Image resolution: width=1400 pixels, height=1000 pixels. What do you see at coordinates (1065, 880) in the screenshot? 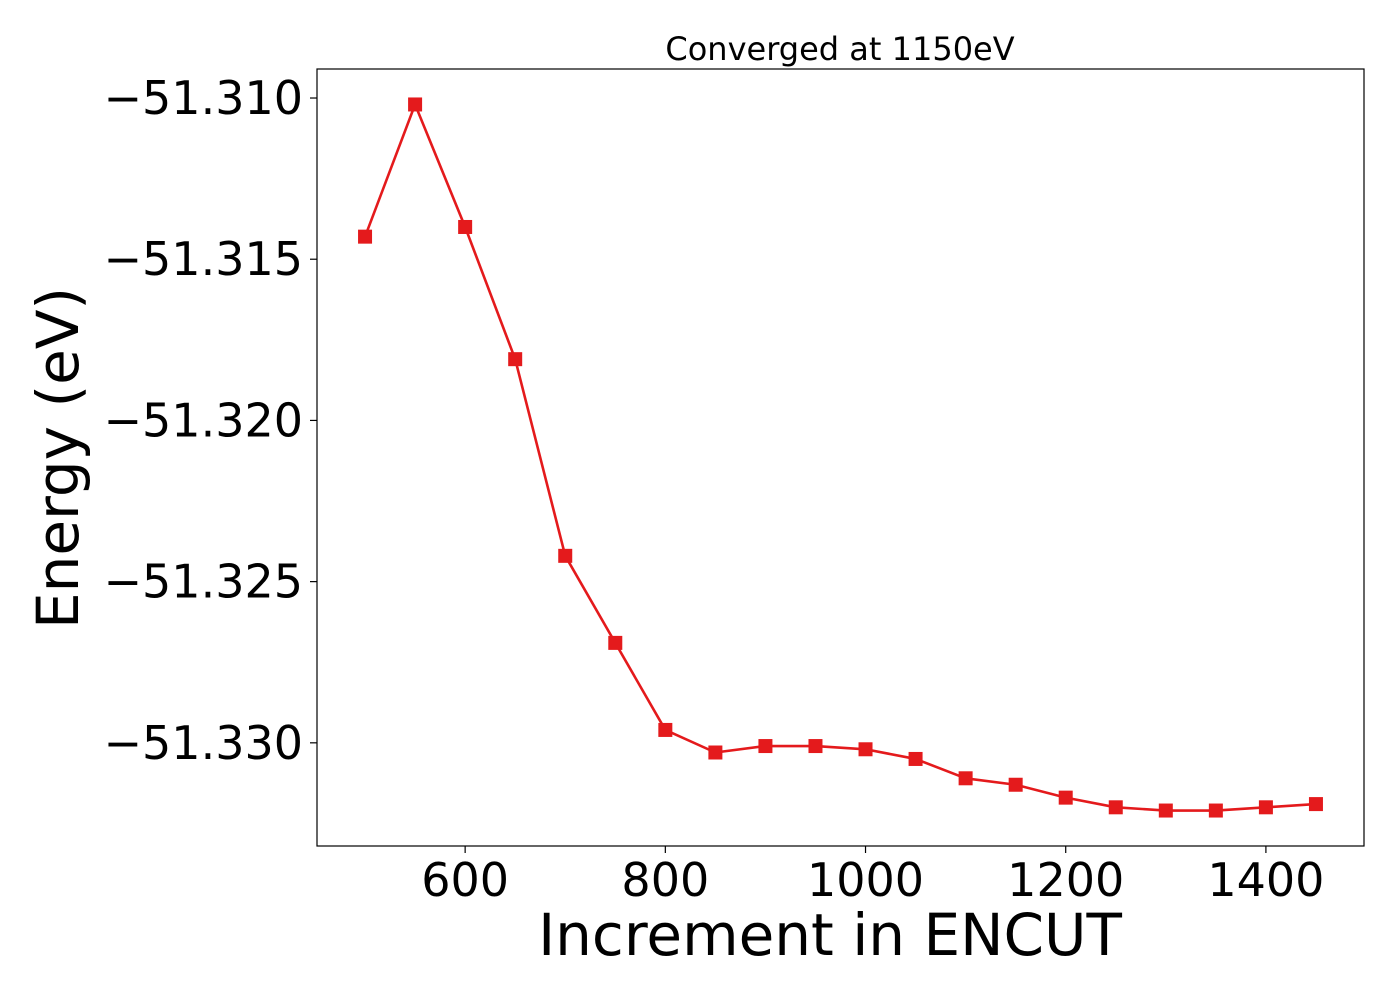
I see `x-tick-label: 1200` at bounding box center [1065, 880].